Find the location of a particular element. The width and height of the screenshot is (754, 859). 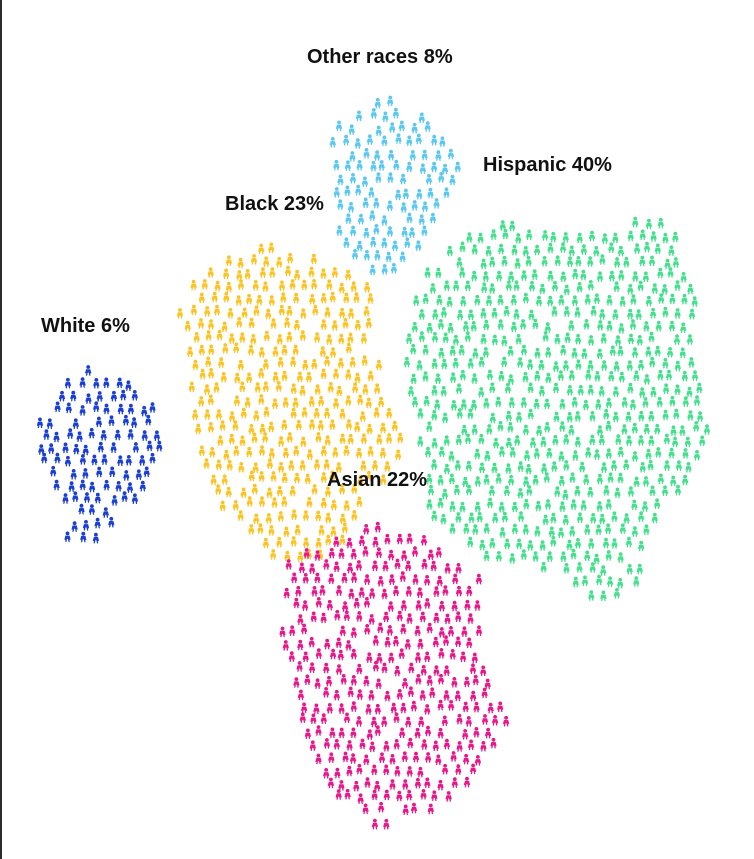

cluster-white is located at coordinates (99, 454).